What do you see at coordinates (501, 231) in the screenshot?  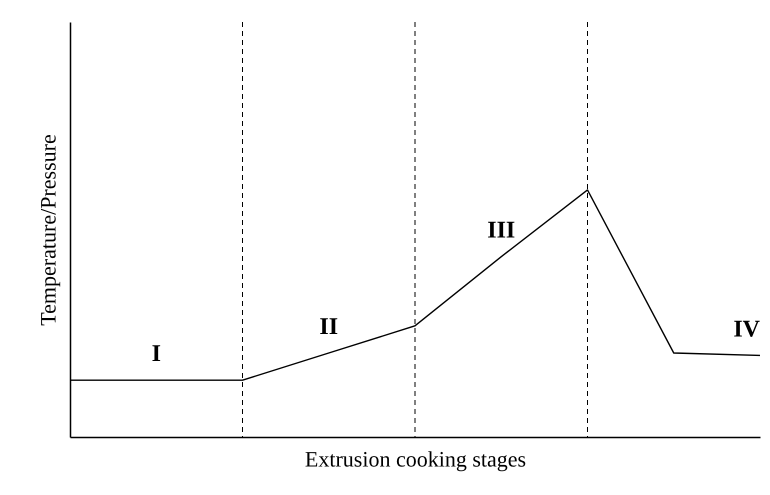 I see `annotation: III` at bounding box center [501, 231].